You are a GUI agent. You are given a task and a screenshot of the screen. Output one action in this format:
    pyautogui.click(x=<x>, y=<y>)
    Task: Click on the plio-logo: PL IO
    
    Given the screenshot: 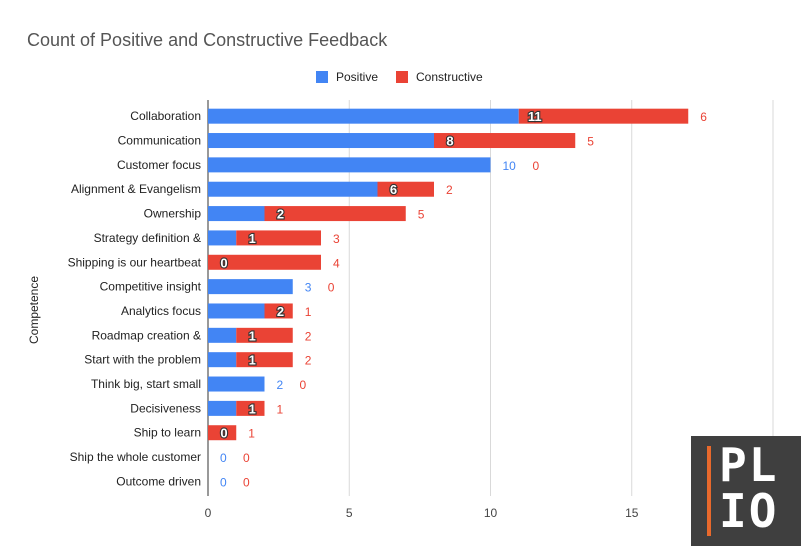 What is the action you would take?
    pyautogui.click(x=746, y=491)
    